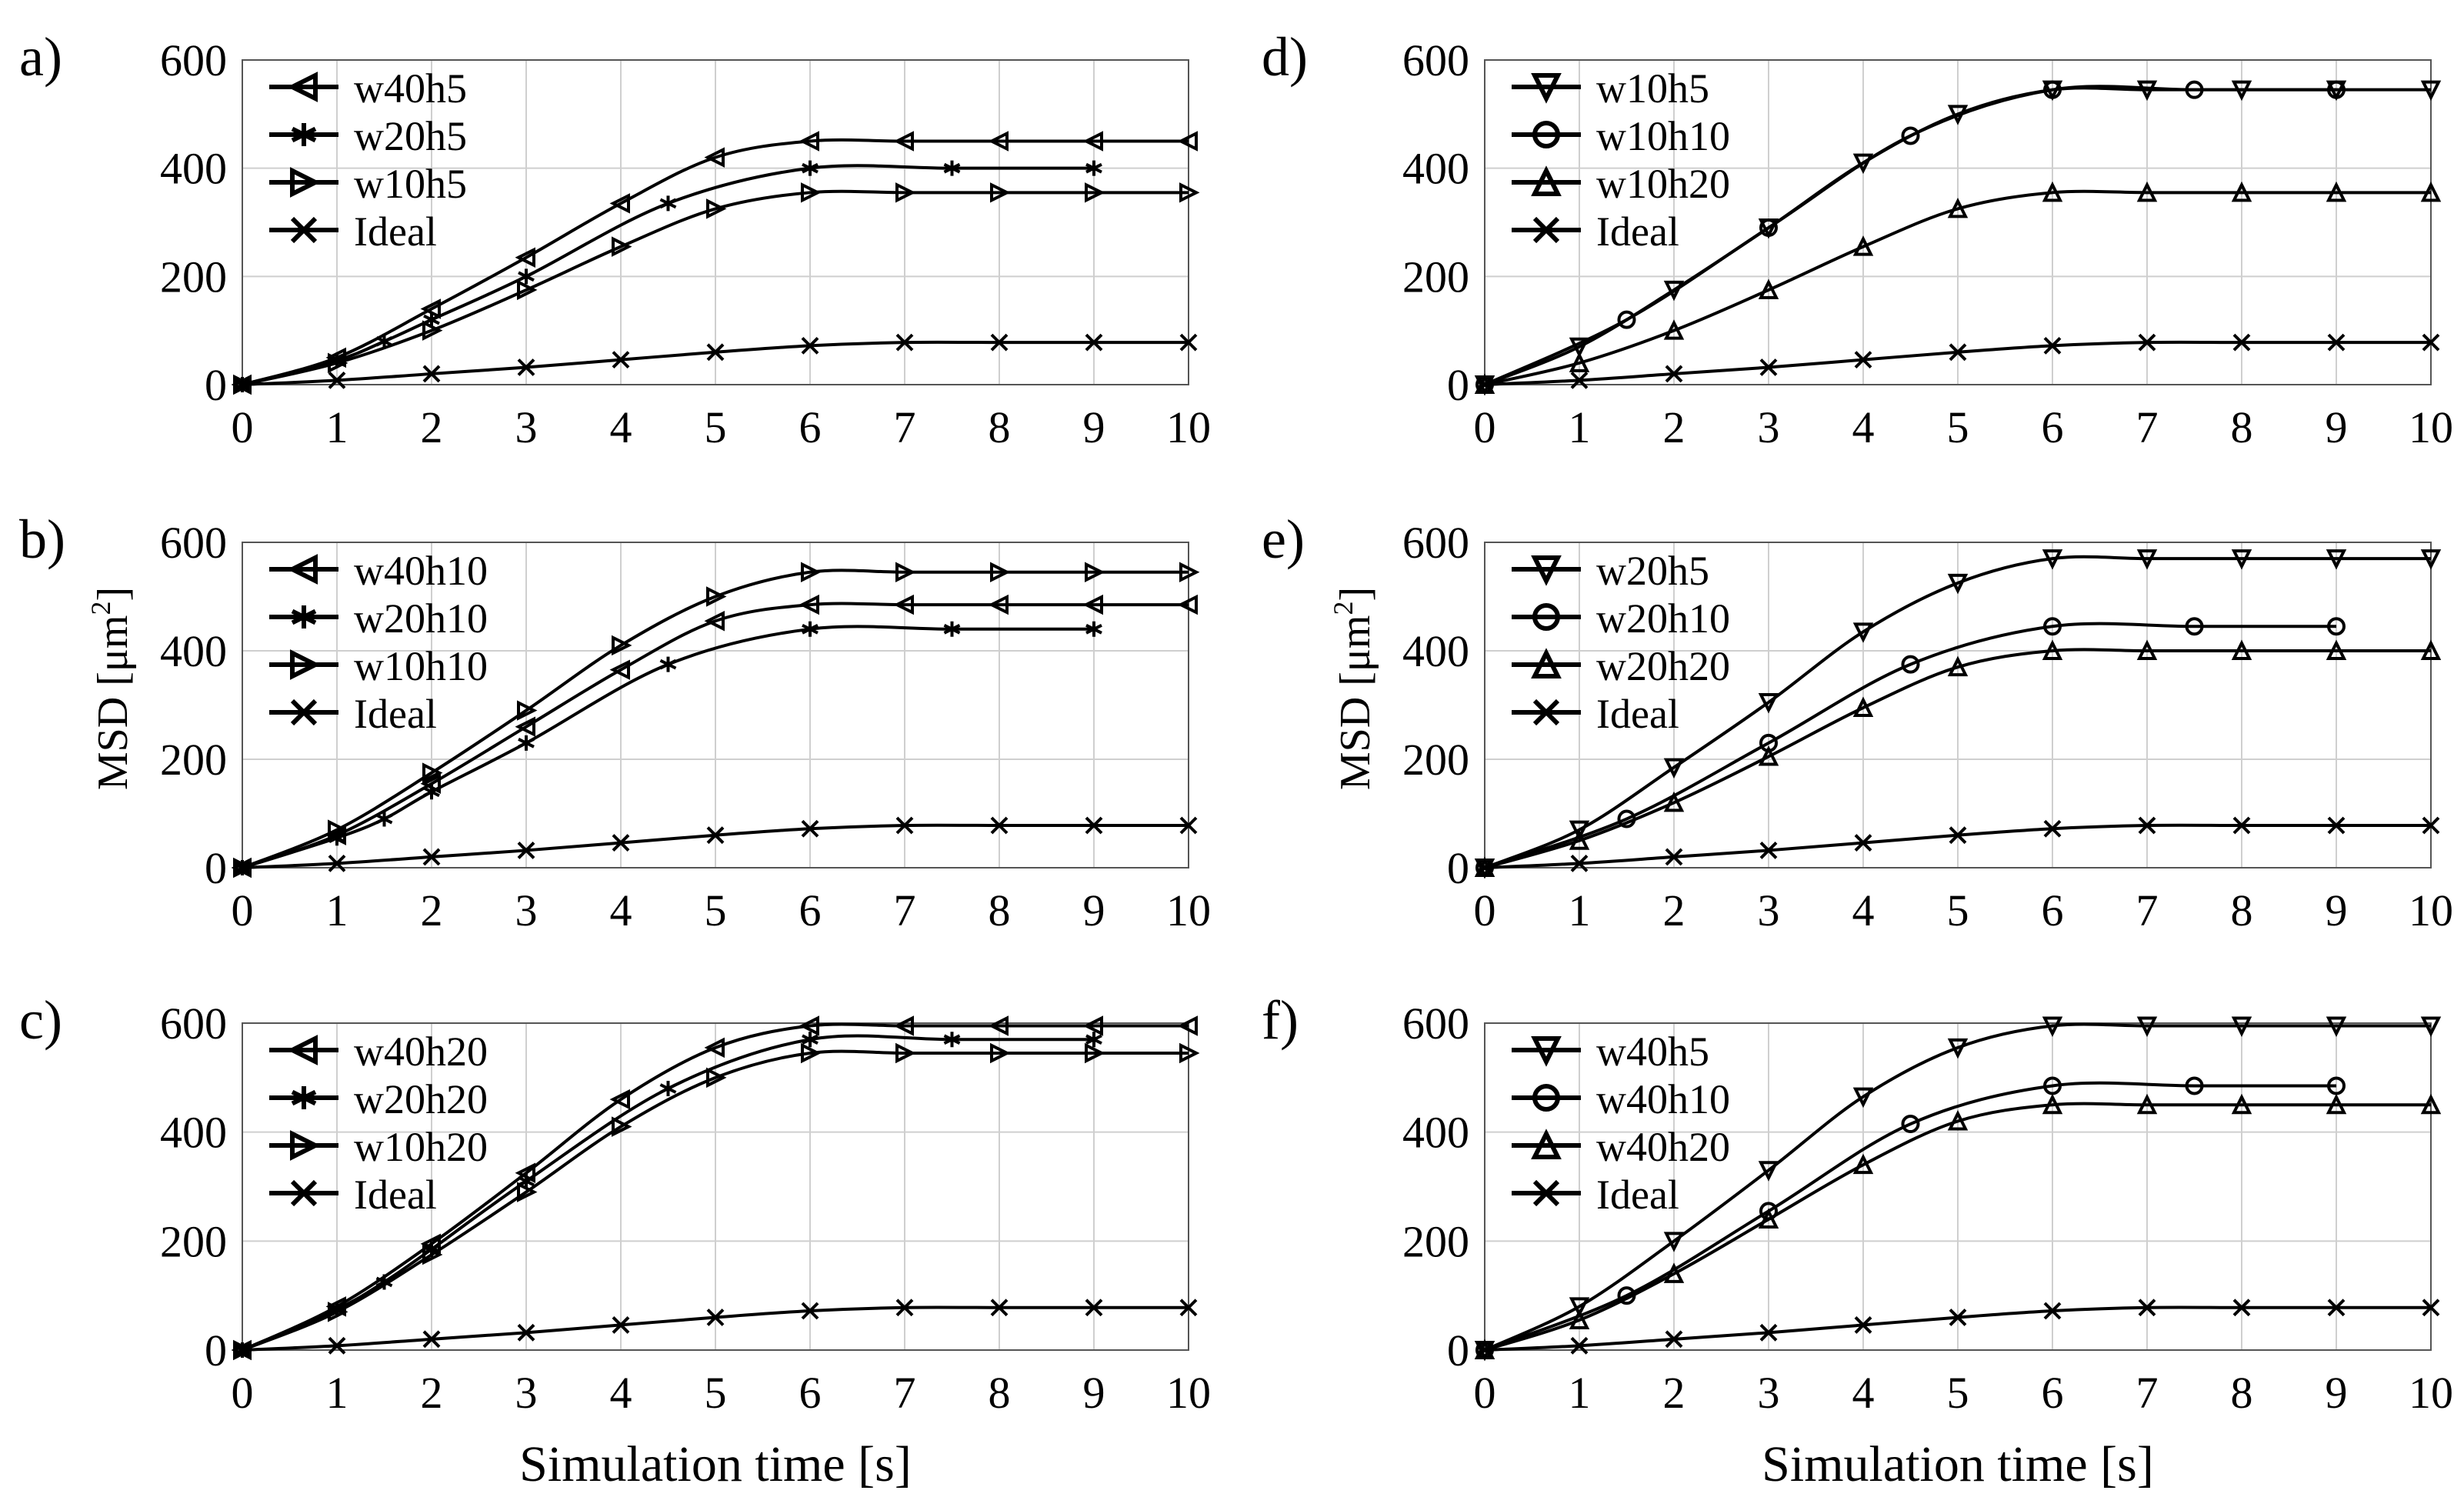  What do you see at coordinates (421, 1099) in the screenshot?
I see `legend-label: w20h20` at bounding box center [421, 1099].